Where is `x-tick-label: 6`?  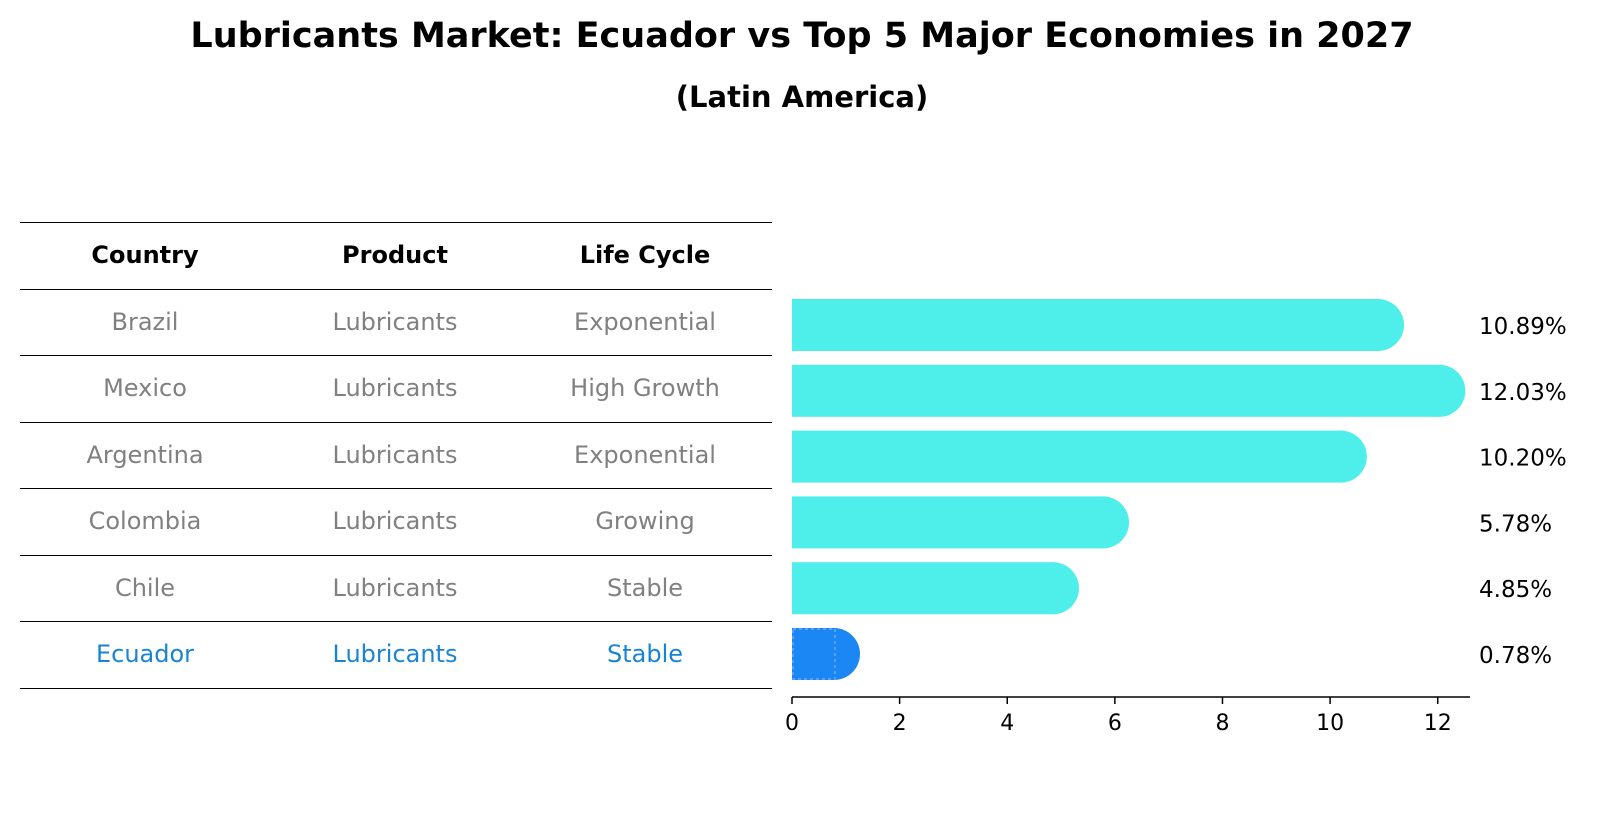 x-tick-label: 6 is located at coordinates (1115, 723).